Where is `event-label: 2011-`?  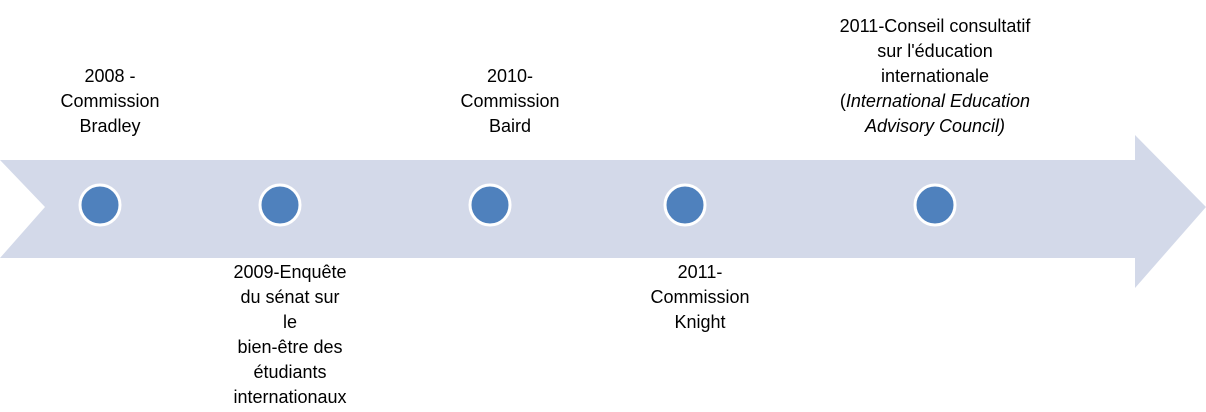
event-label: 2011- is located at coordinates (700, 272).